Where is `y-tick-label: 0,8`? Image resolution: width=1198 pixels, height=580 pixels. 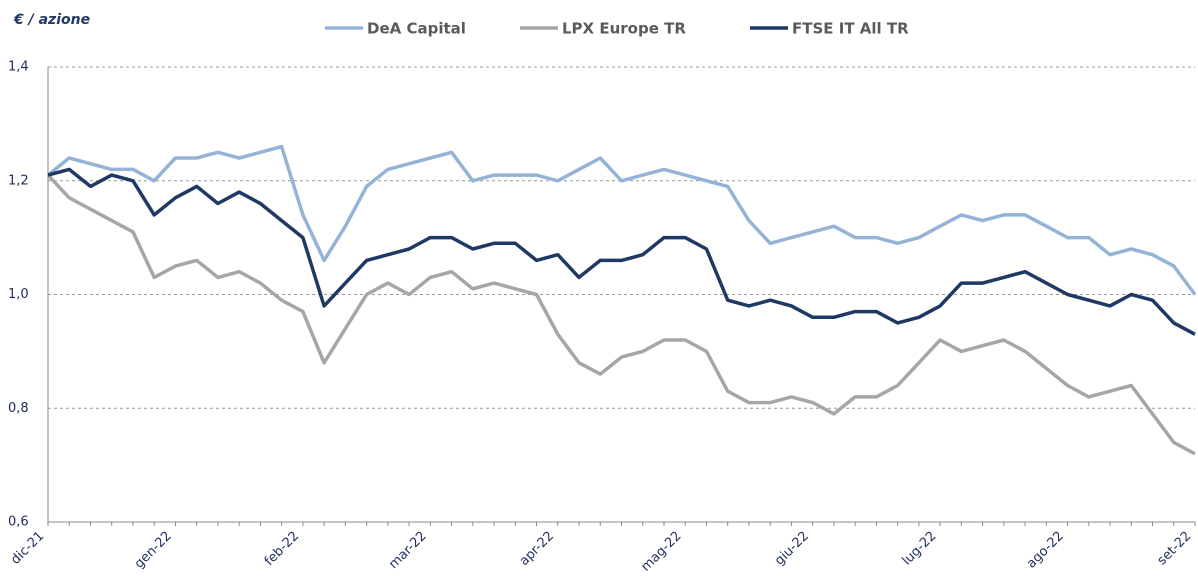
y-tick-label: 0,8 is located at coordinates (18, 408).